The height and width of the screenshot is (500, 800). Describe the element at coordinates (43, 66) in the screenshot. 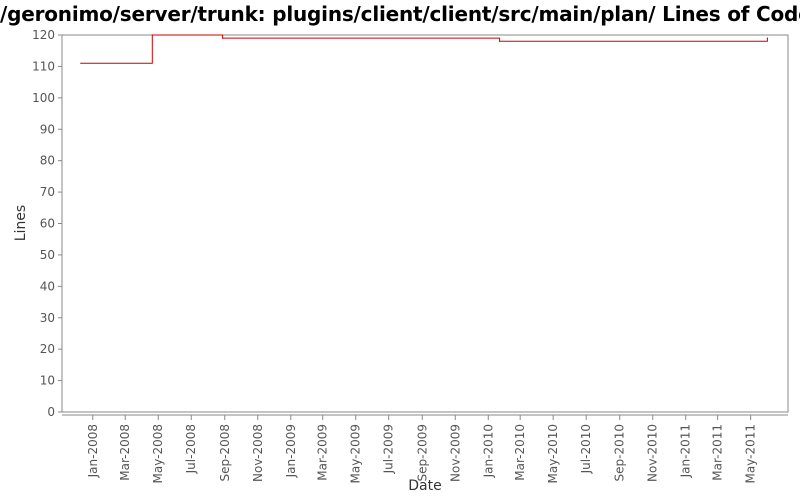

I see `y-tick-label: 110` at that location.